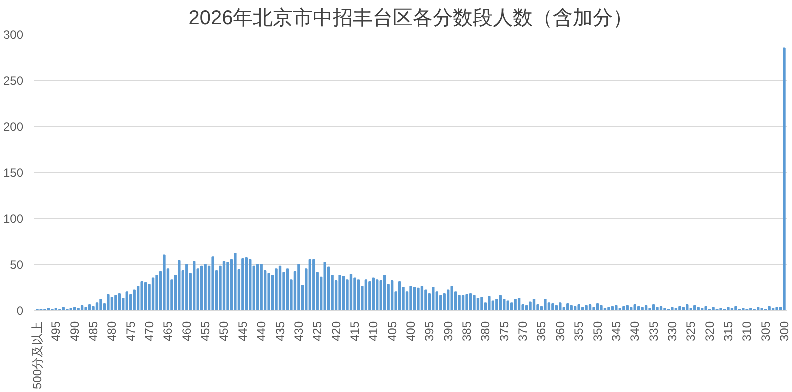  What do you see at coordinates (56, 331) in the screenshot?
I see `x-tick-label: 495` at bounding box center [56, 331].